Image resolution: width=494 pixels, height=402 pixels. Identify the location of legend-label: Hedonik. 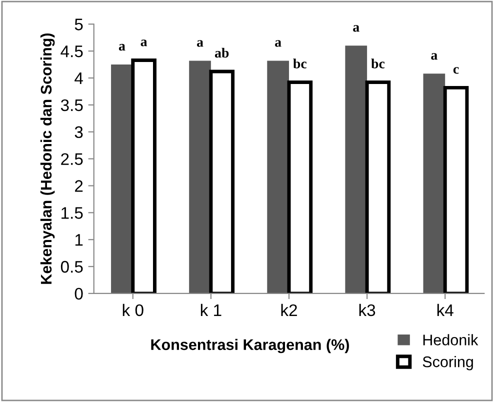
(450, 340).